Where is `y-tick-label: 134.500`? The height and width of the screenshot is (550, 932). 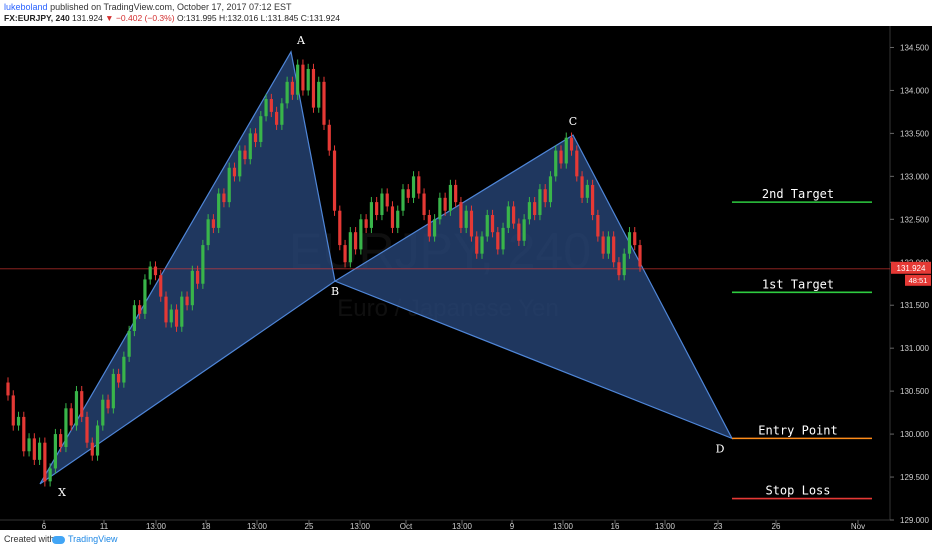
y-tick-label: 134.500 is located at coordinates (914, 47).